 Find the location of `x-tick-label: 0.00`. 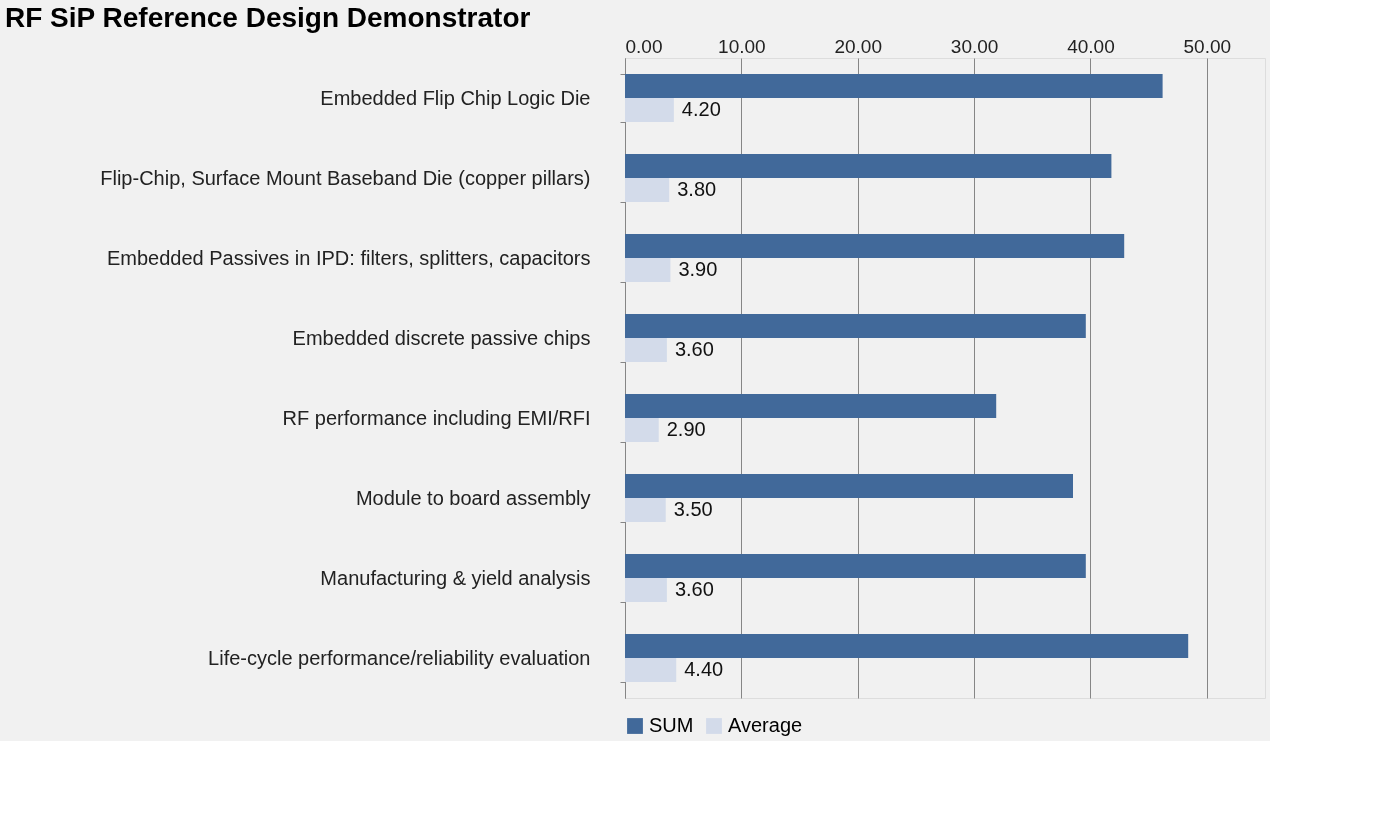

x-tick-label: 0.00 is located at coordinates (644, 46).